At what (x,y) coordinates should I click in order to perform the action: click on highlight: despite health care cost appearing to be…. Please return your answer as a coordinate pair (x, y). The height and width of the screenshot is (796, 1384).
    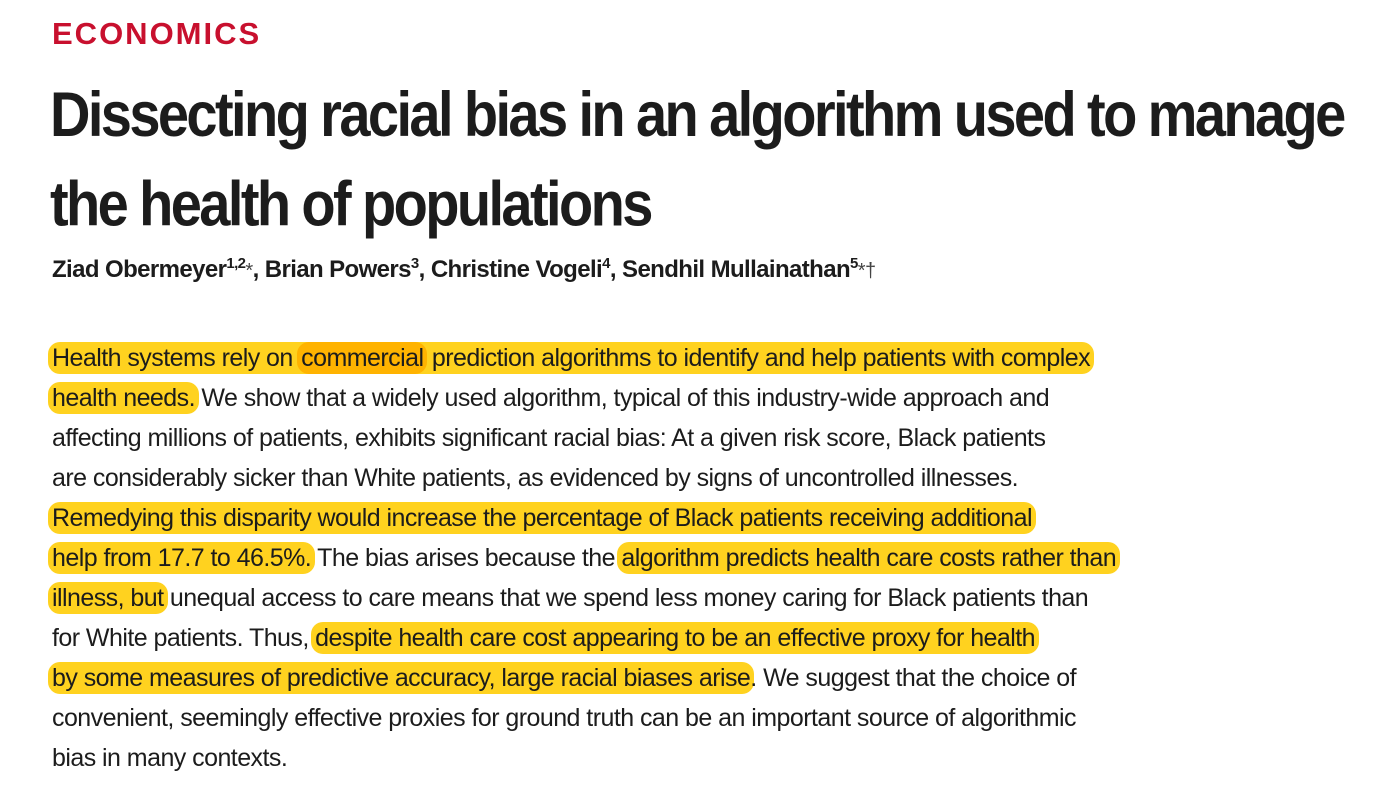
    Looking at the image, I should click on (675, 638).